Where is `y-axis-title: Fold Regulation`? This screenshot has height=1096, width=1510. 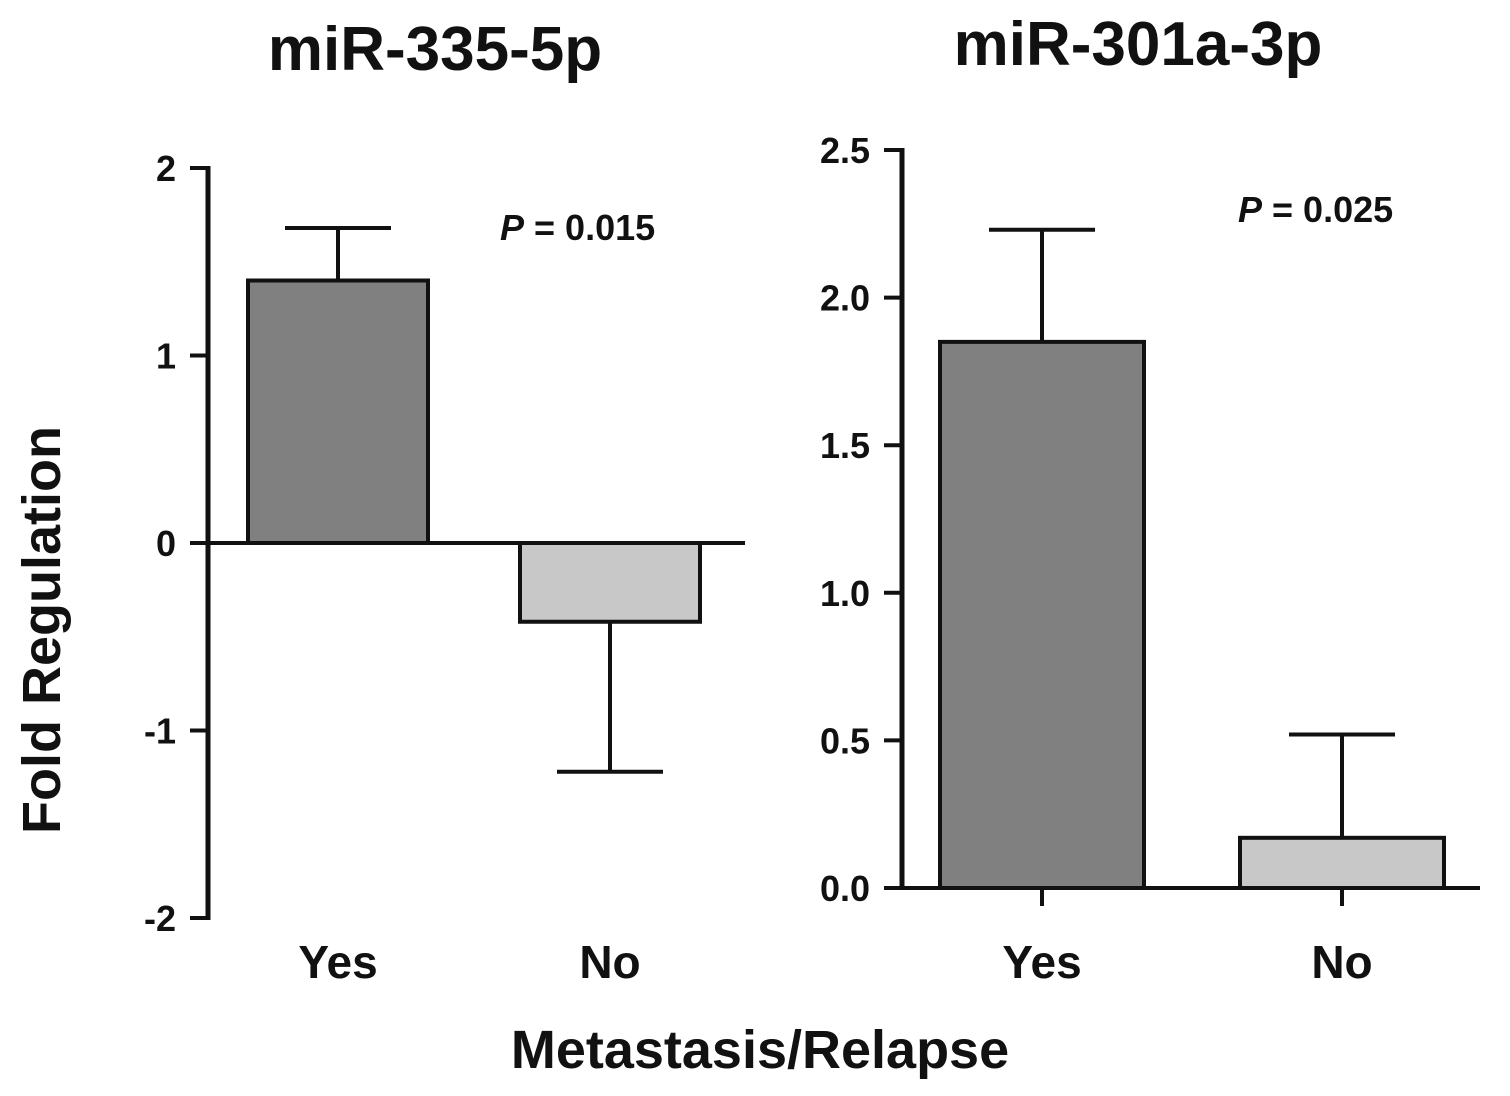 y-axis-title: Fold Regulation is located at coordinates (42, 630).